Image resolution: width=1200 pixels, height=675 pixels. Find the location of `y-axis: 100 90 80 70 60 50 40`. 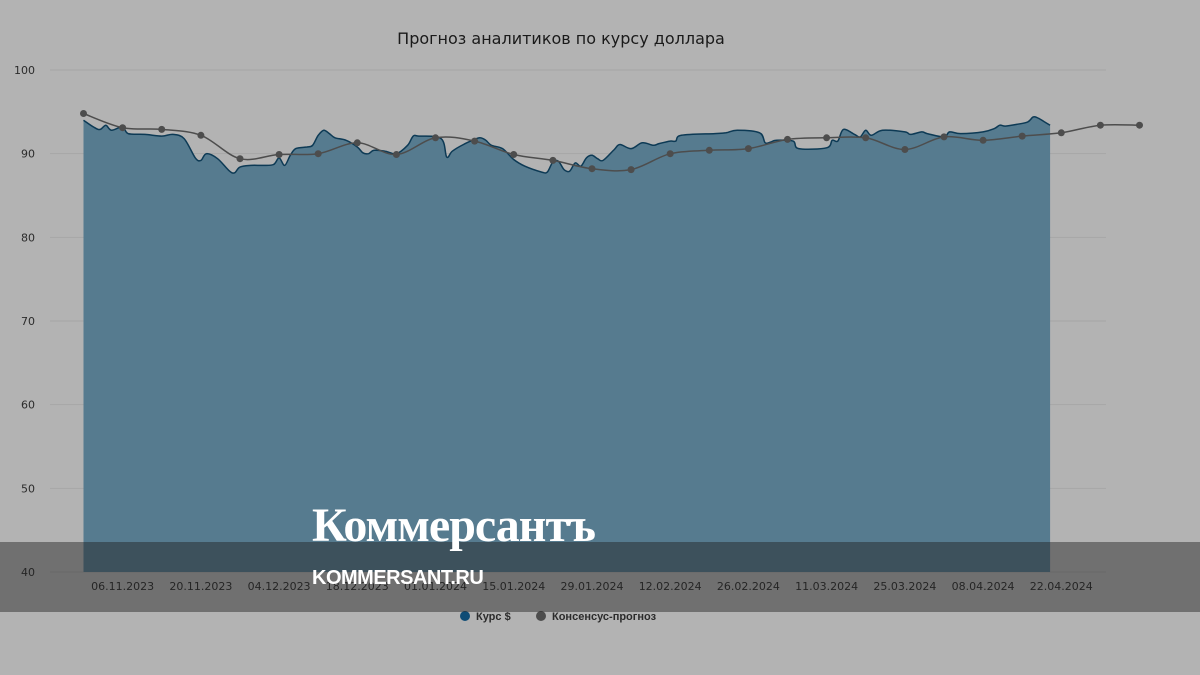

y-axis: 100 90 80 70 60 50 40 is located at coordinates (24, 321).